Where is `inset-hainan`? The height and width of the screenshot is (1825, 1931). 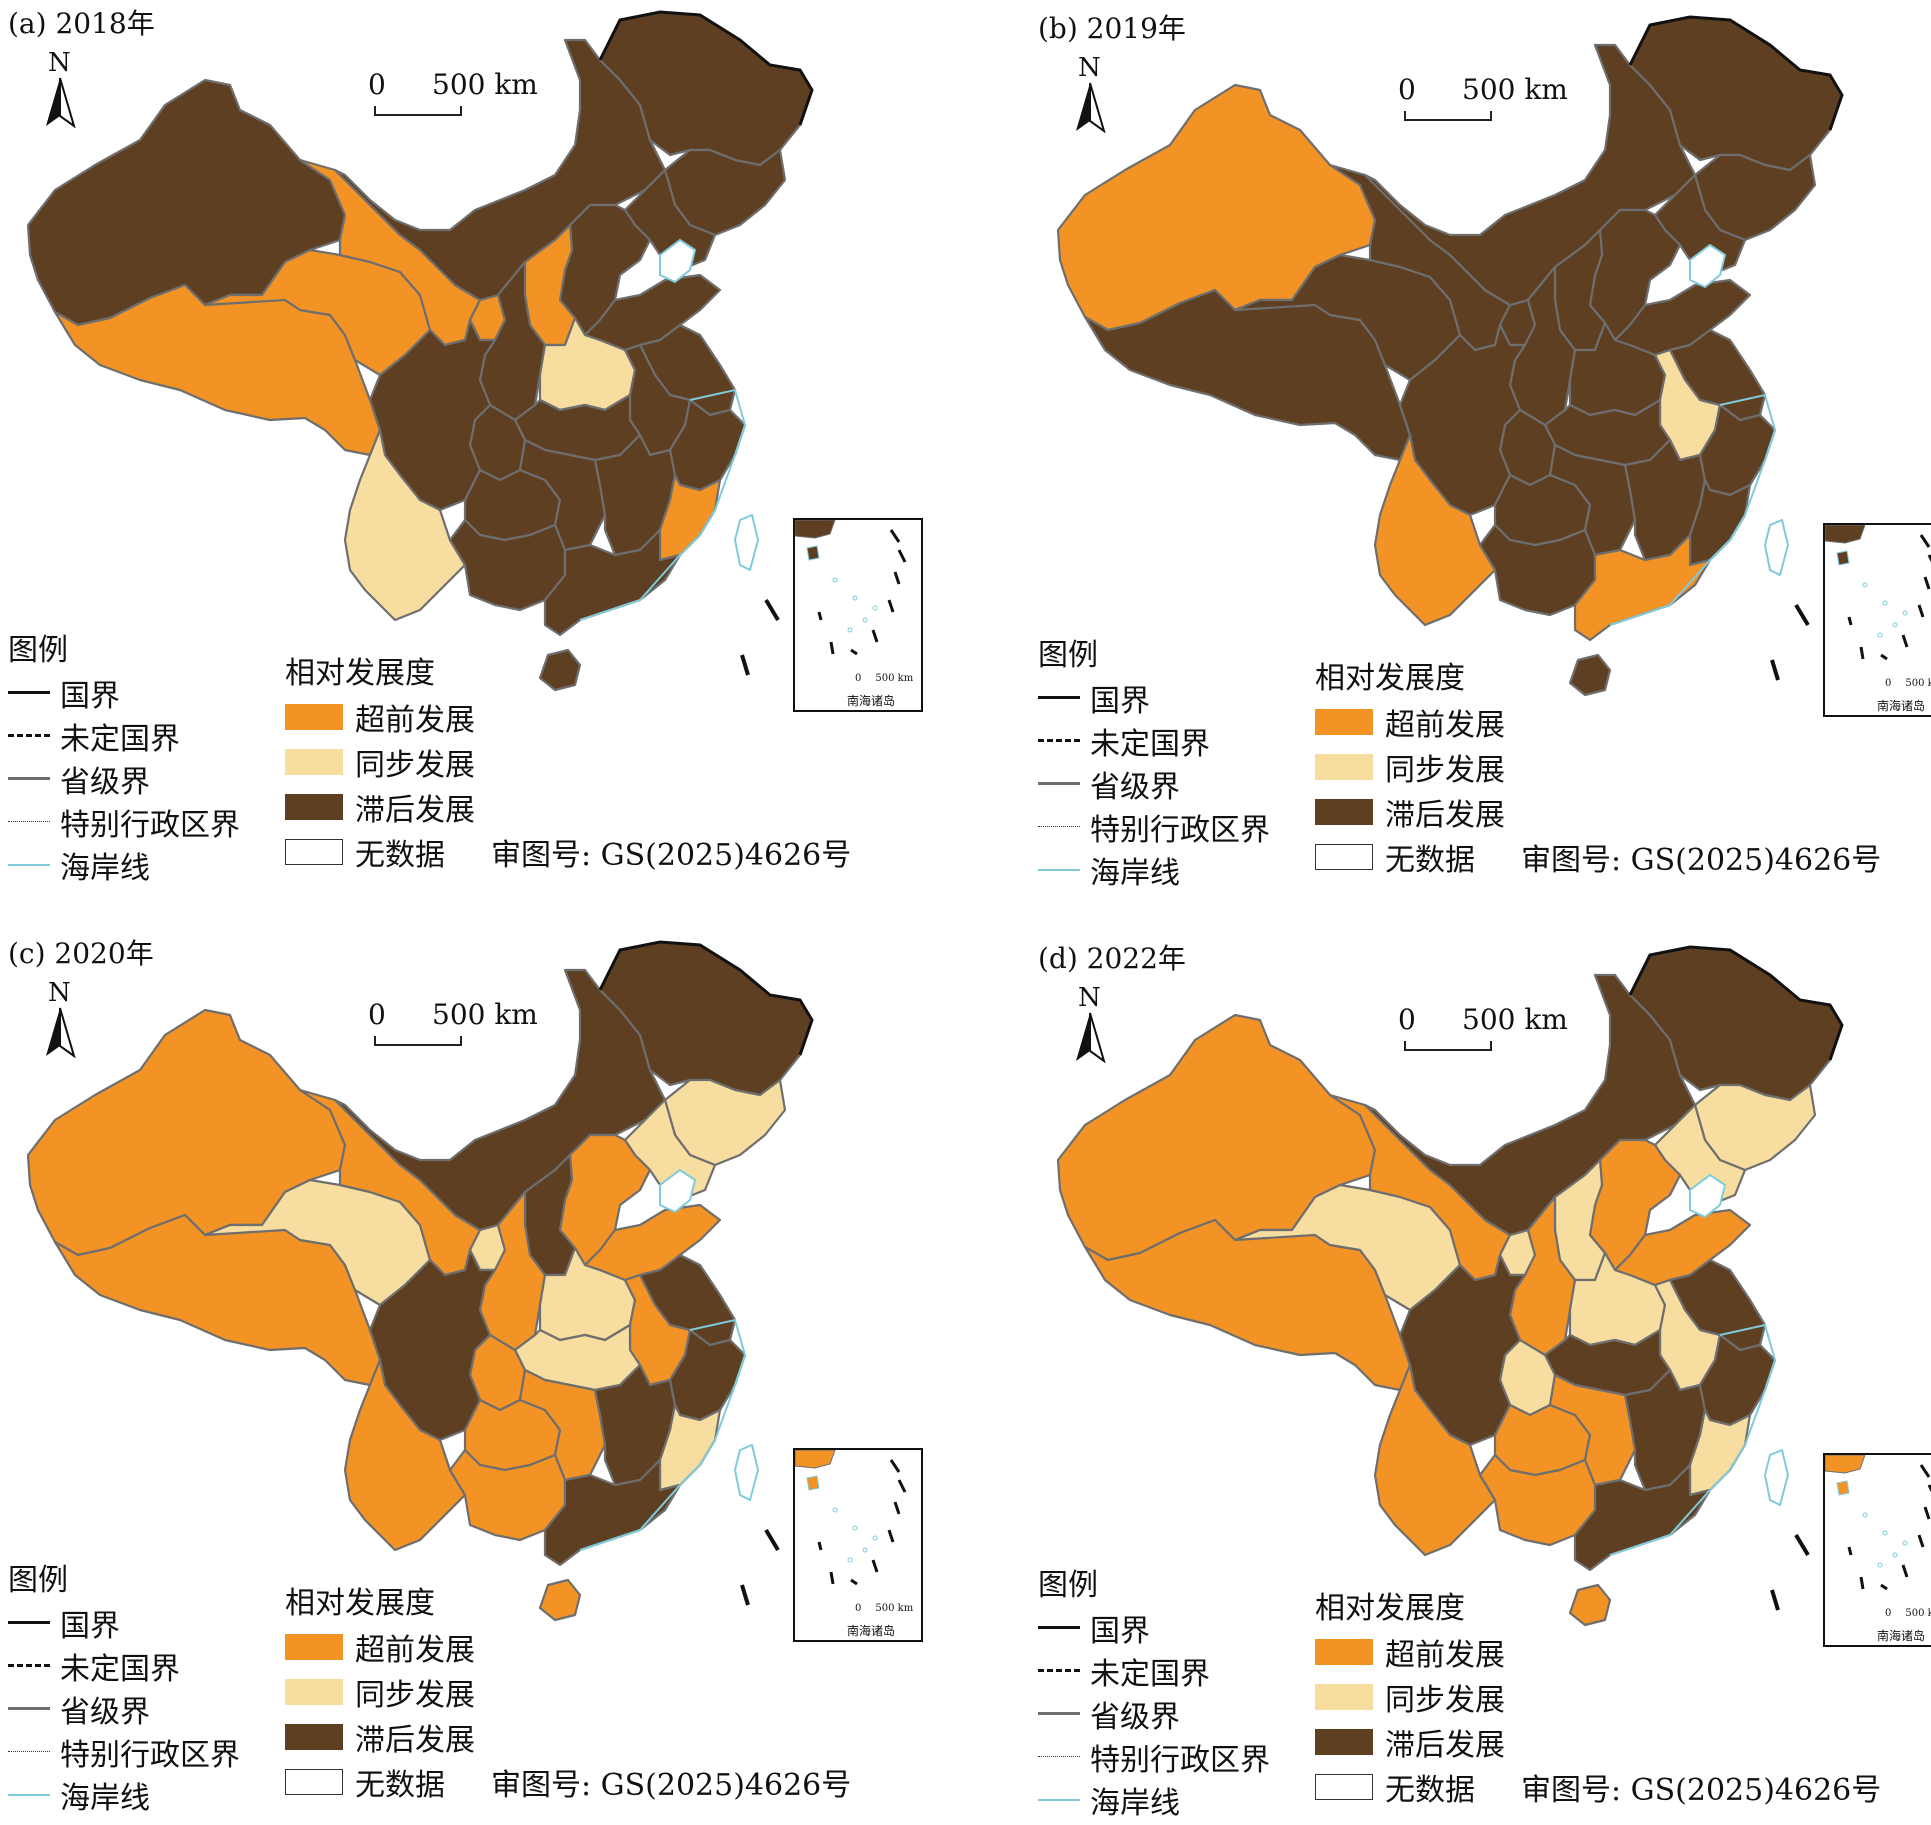 inset-hainan is located at coordinates (813, 553).